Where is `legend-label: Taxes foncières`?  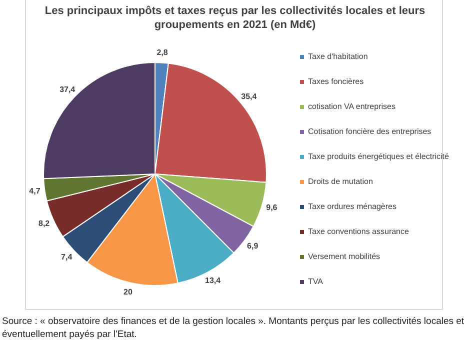 legend-label: Taxes foncières is located at coordinates (336, 82).